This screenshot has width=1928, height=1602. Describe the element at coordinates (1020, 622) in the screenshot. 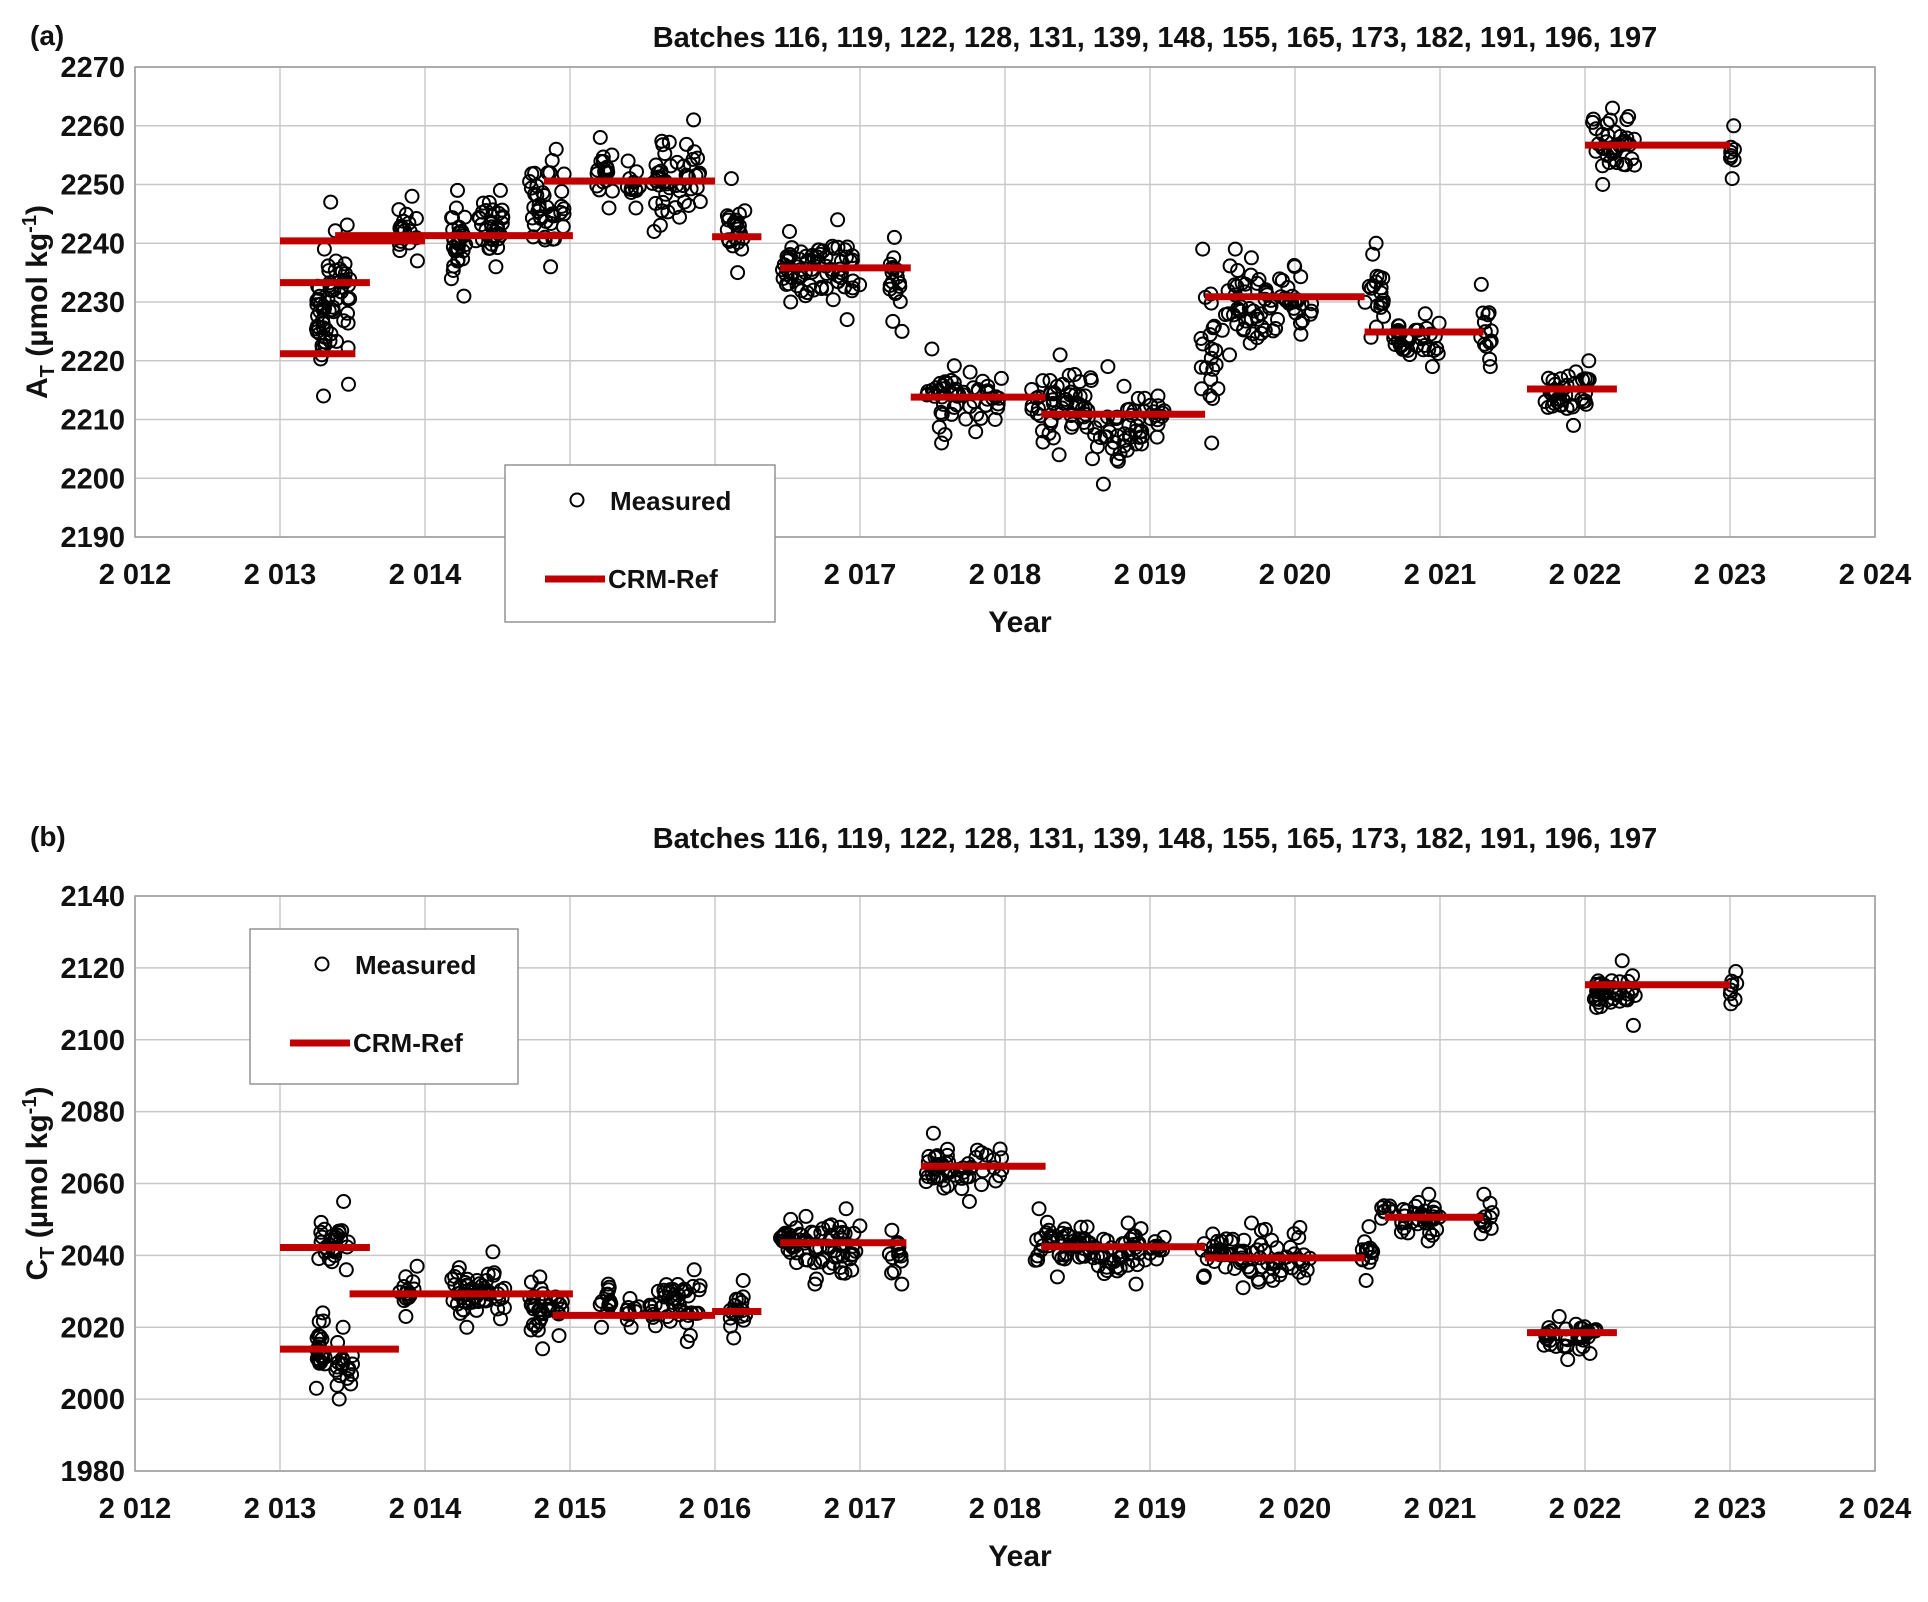

I see `x-axis-title: Year` at that location.